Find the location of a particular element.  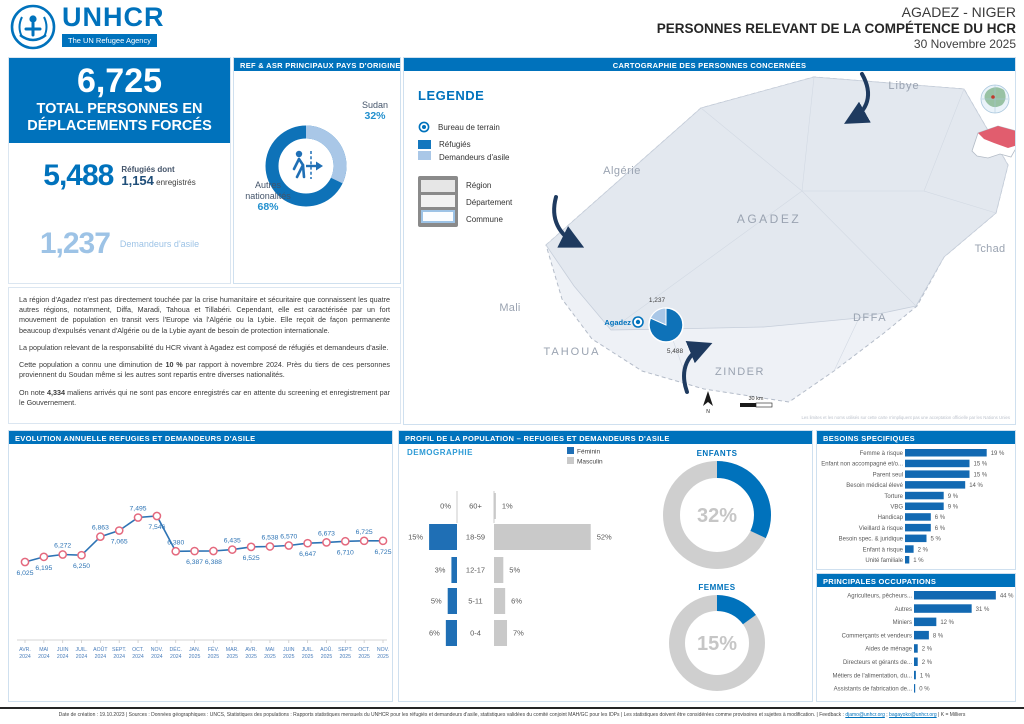

data-point-label: 6,725 is located at coordinates (364, 532).